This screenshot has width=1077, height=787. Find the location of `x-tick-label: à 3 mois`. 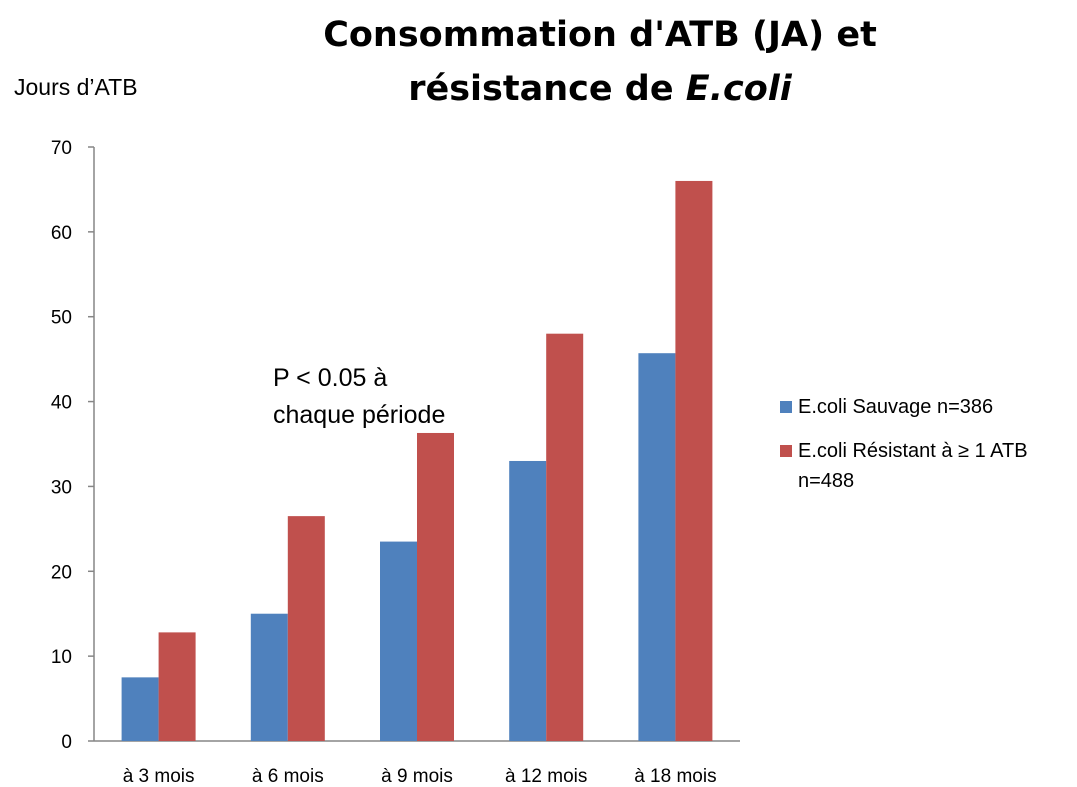

x-tick-label: à 3 mois is located at coordinates (159, 776).